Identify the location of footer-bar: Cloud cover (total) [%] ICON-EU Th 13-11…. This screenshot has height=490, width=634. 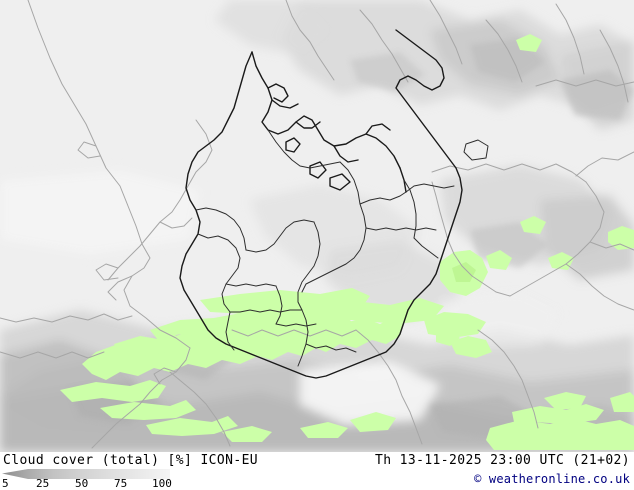
(317, 471).